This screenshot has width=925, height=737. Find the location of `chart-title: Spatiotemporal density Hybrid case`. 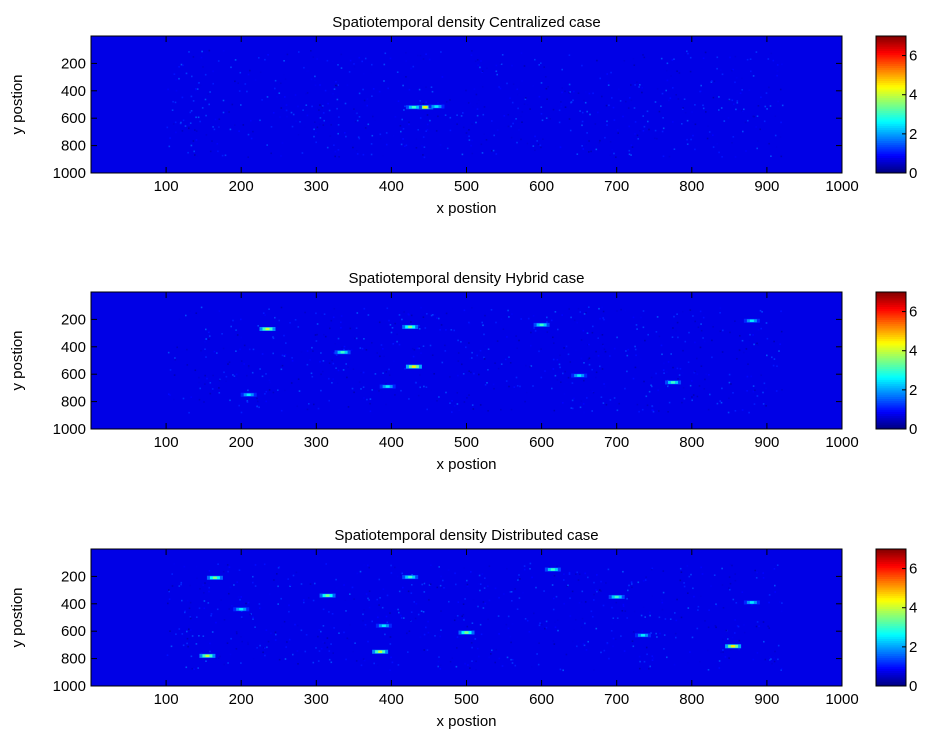

chart-title: Spatiotemporal density Hybrid case is located at coordinates (467, 278).